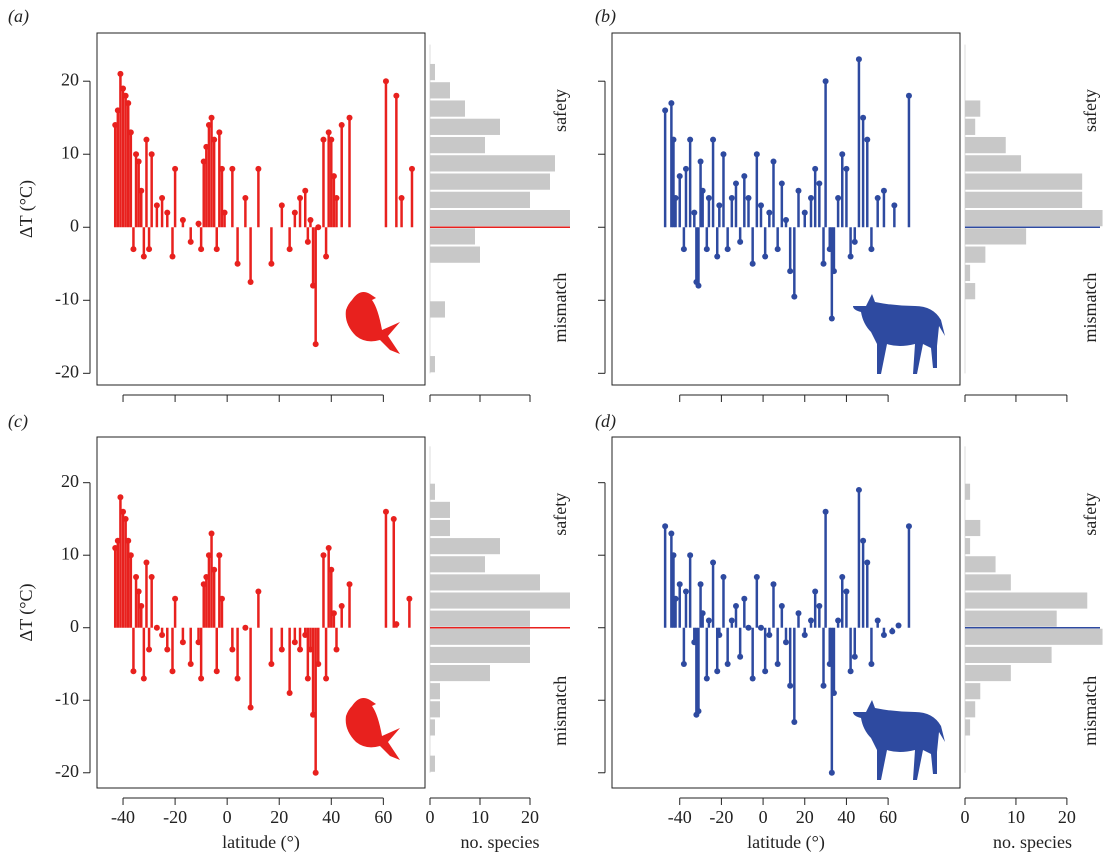  What do you see at coordinates (70, 481) in the screenshot?
I see `y-tick-label: 20` at bounding box center [70, 481].